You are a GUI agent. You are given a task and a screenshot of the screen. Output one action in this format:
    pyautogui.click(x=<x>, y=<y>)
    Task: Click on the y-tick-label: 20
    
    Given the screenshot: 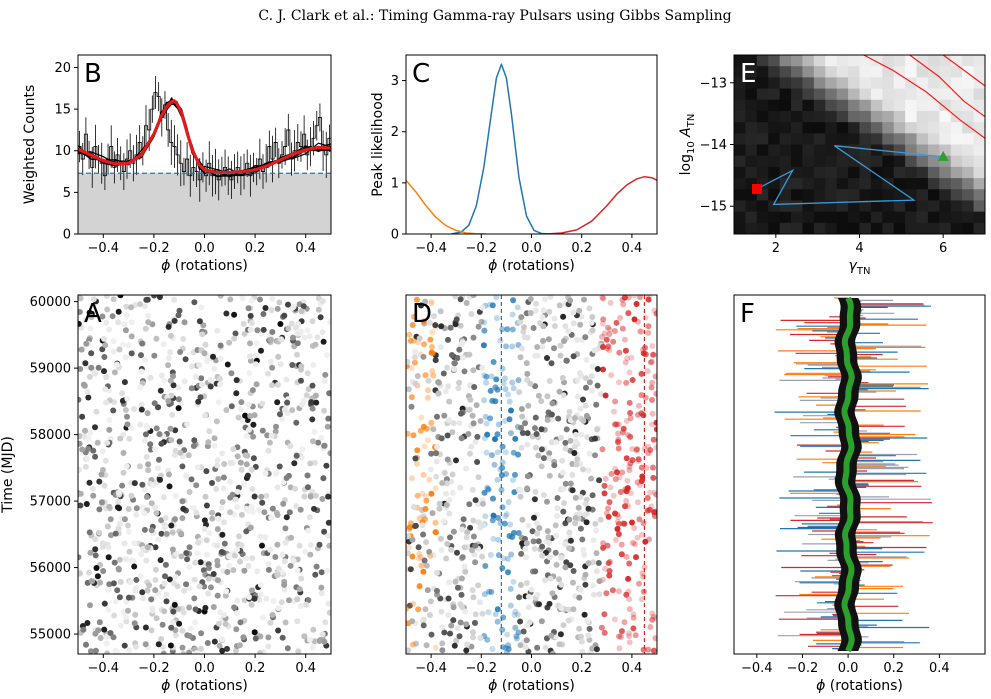 What is the action you would take?
    pyautogui.click(x=62, y=68)
    